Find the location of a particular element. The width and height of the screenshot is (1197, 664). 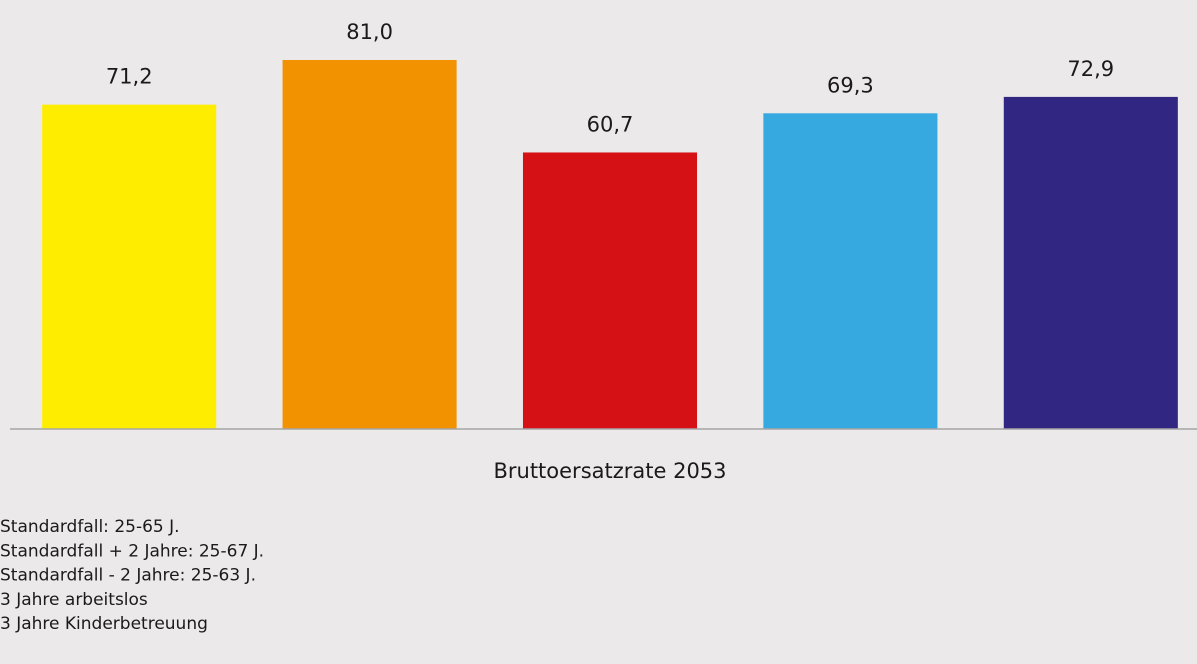

value-label: 71,2 is located at coordinates (129, 77).